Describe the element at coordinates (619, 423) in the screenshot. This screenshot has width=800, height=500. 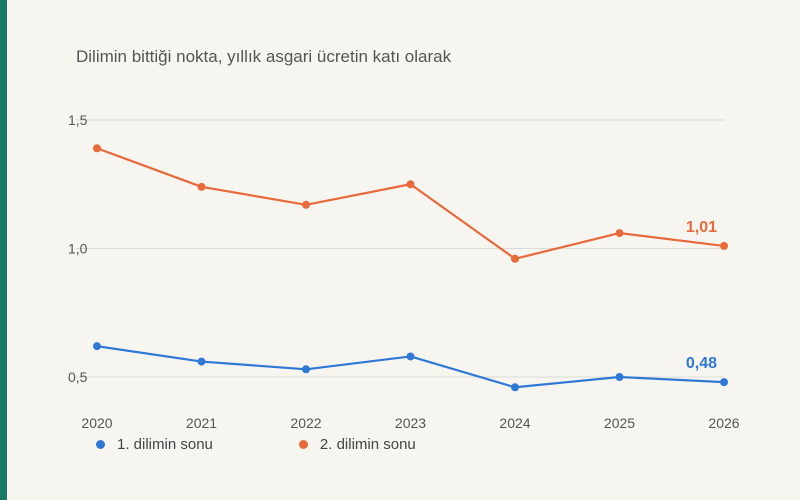
I see `x-tick-label: 2025` at that location.